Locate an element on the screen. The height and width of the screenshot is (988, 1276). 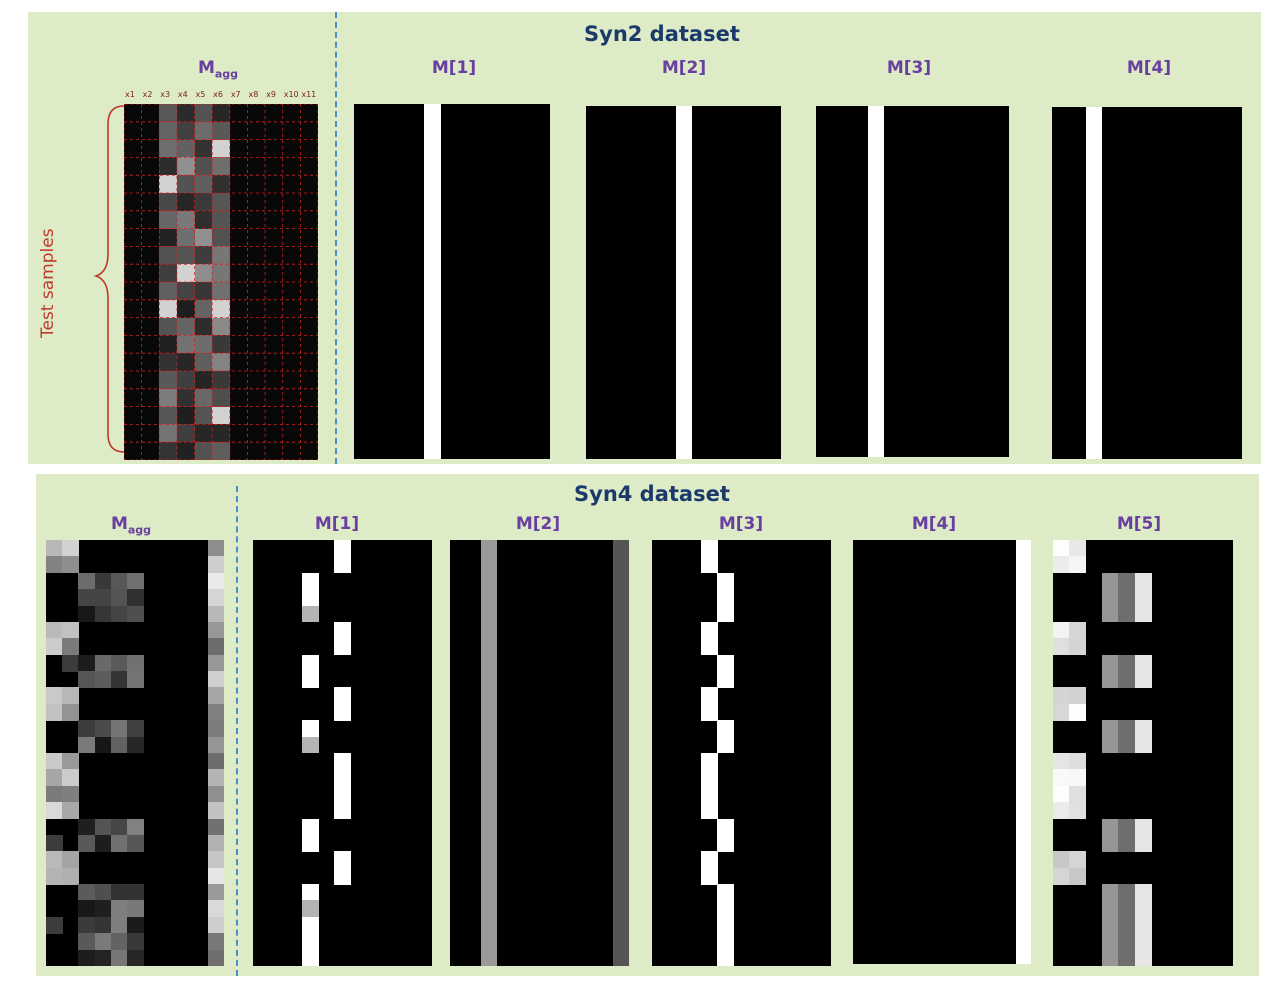
grid-overlay is located at coordinates (221, 282).